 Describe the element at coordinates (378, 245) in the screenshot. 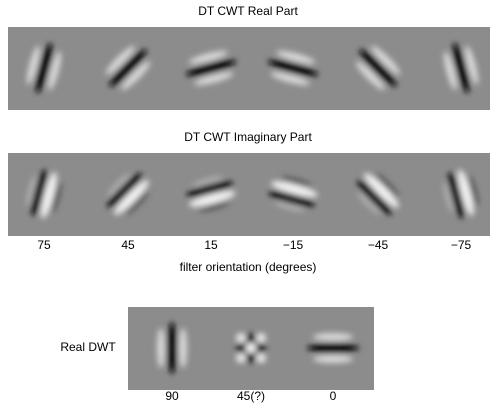

I see `orientation-label: −45` at that location.